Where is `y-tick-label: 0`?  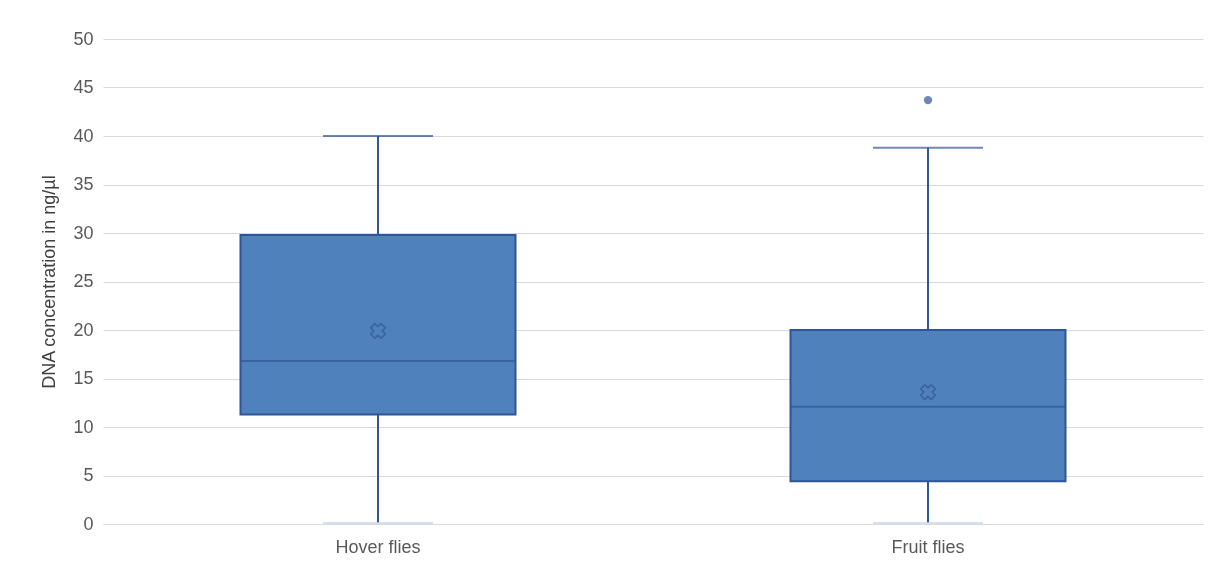 y-tick-label: 0 is located at coordinates (88, 523).